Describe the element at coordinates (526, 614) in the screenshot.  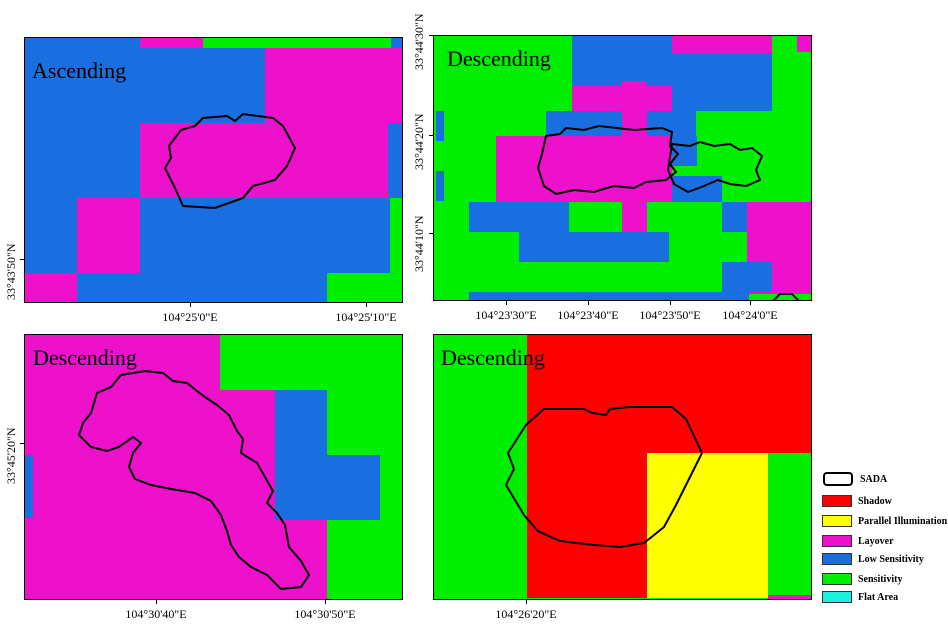
I see `x-tick-label: 104°26'20"E` at that location.